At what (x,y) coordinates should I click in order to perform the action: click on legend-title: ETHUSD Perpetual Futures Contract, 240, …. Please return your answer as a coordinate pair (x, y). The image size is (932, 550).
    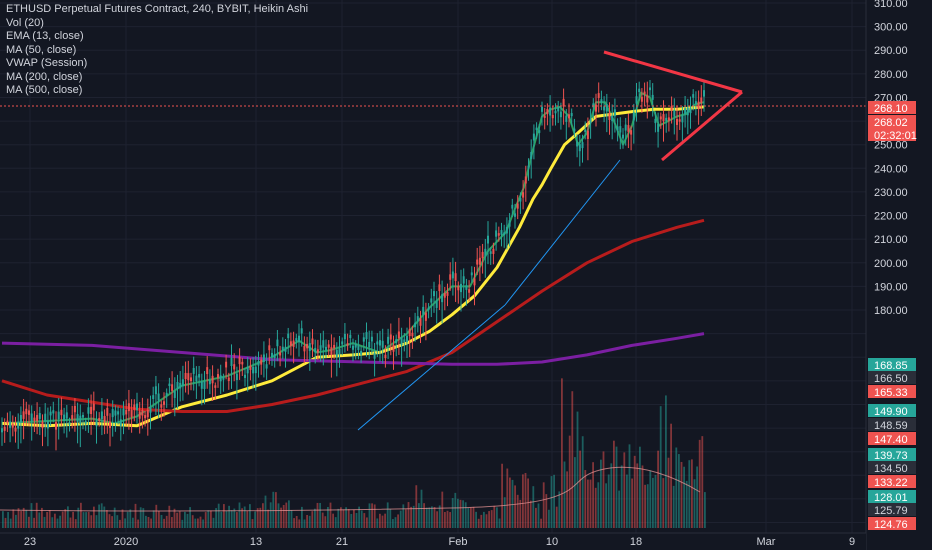
    Looking at the image, I should click on (157, 9).